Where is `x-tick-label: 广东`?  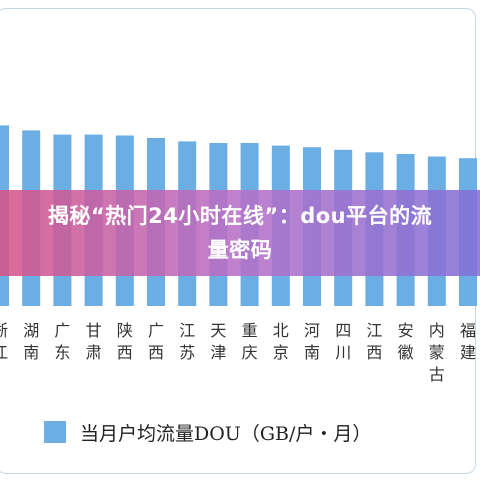
x-tick-label: 广东 is located at coordinates (62, 341).